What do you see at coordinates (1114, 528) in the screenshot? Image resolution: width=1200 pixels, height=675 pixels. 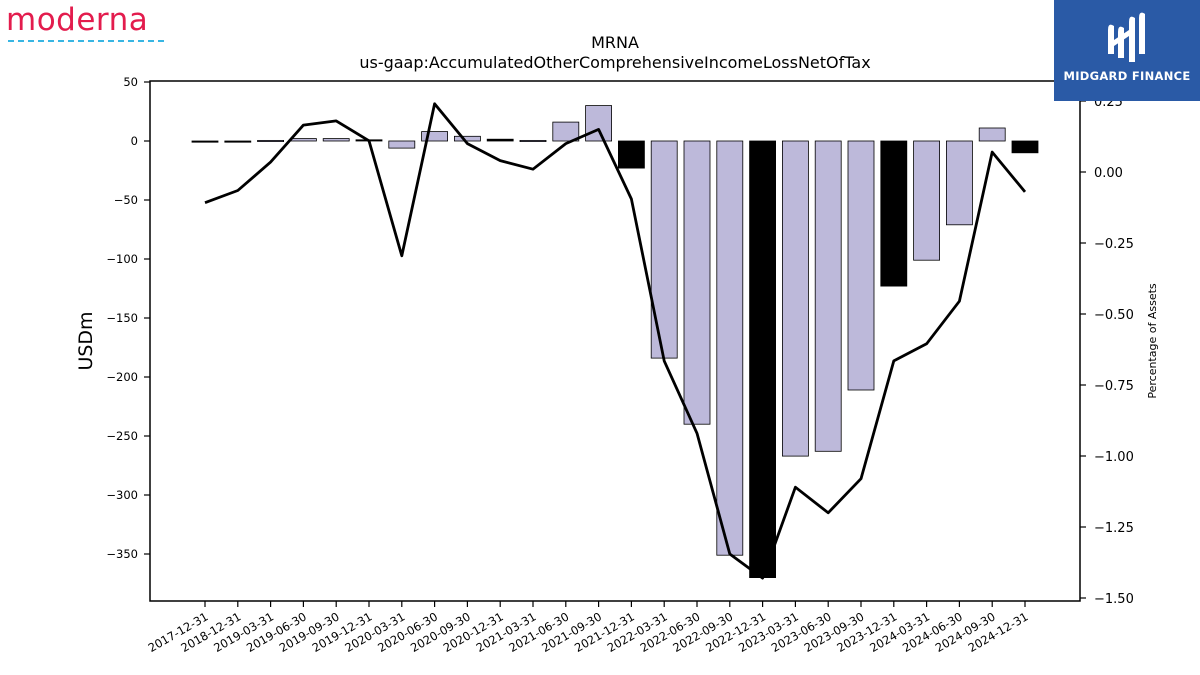 I see `y2-tick-label: −1.25` at bounding box center [1114, 528].